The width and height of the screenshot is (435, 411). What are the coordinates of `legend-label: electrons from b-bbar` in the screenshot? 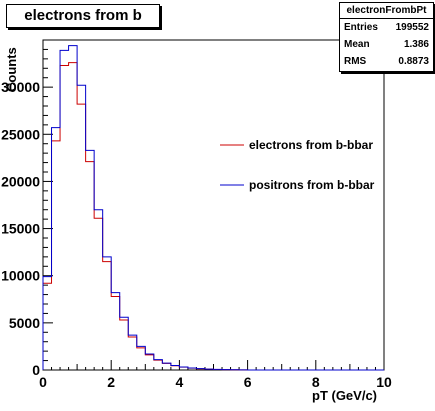 It's located at (311, 145).